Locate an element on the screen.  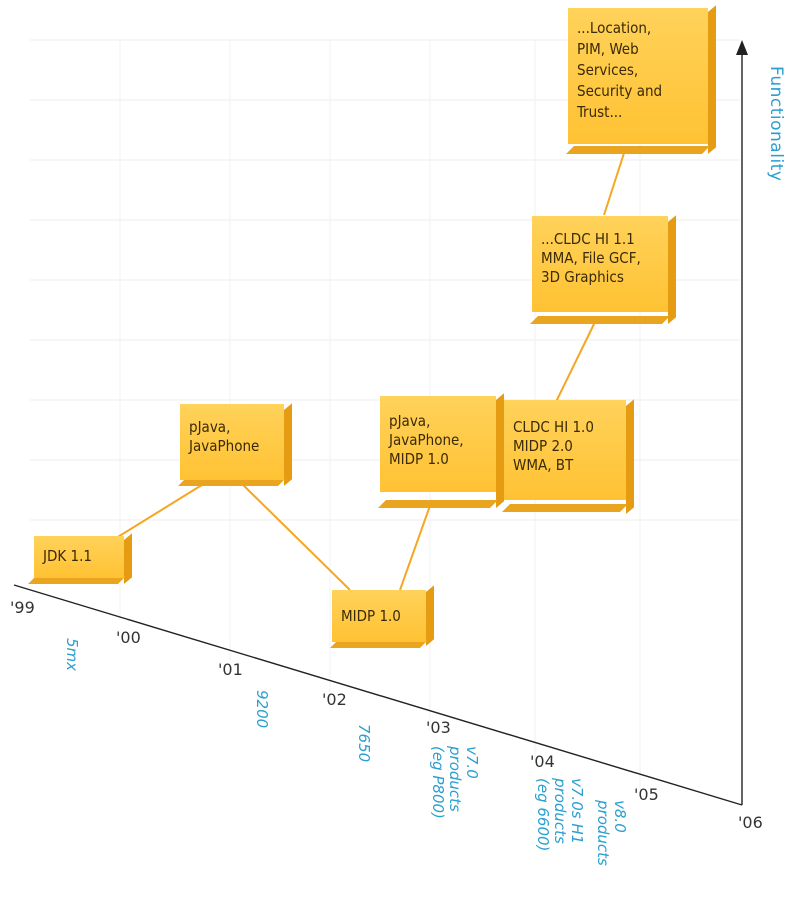
y-axis-arrow-icon is located at coordinates (742, 47).